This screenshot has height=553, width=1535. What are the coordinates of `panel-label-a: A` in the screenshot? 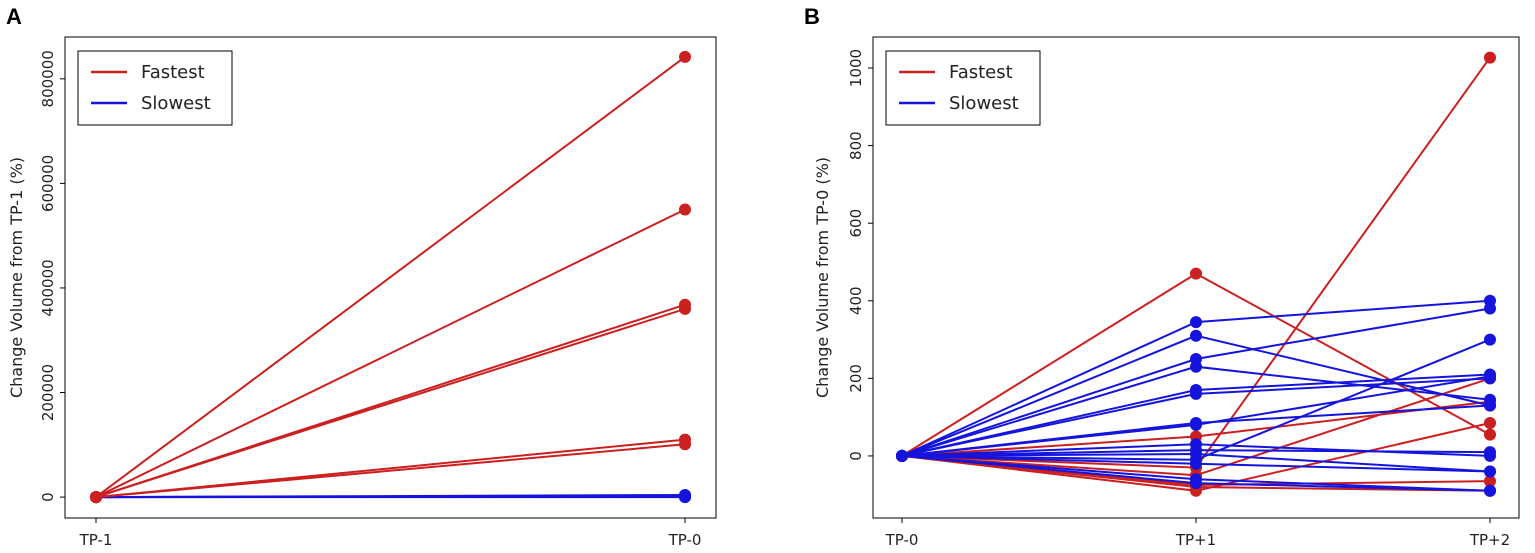 It's located at (14, 16).